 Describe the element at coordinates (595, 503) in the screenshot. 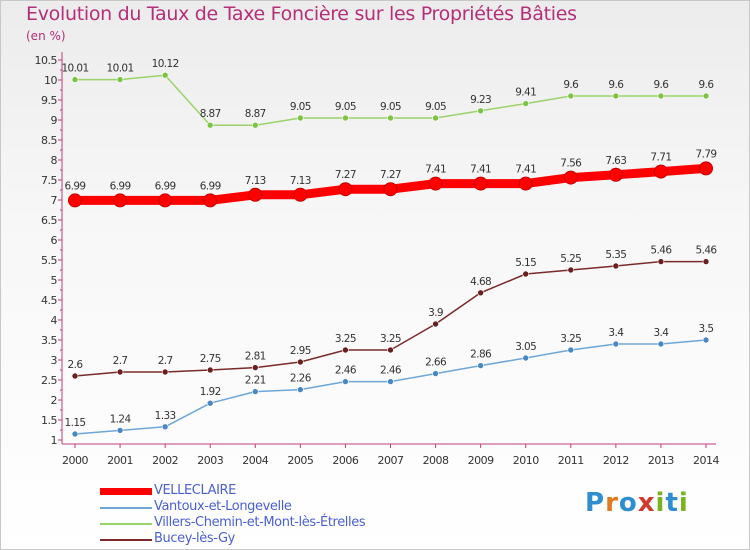

I see `logo-letter: P` at that location.